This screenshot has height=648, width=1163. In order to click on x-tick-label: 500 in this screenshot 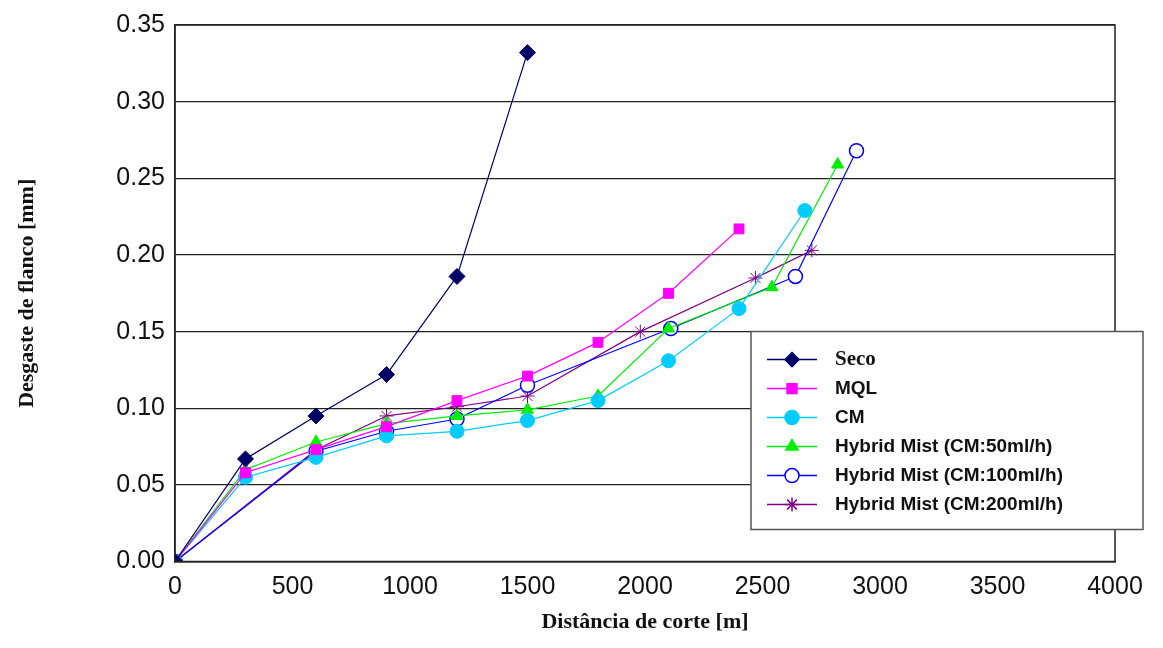, I will do `click(292, 585)`.